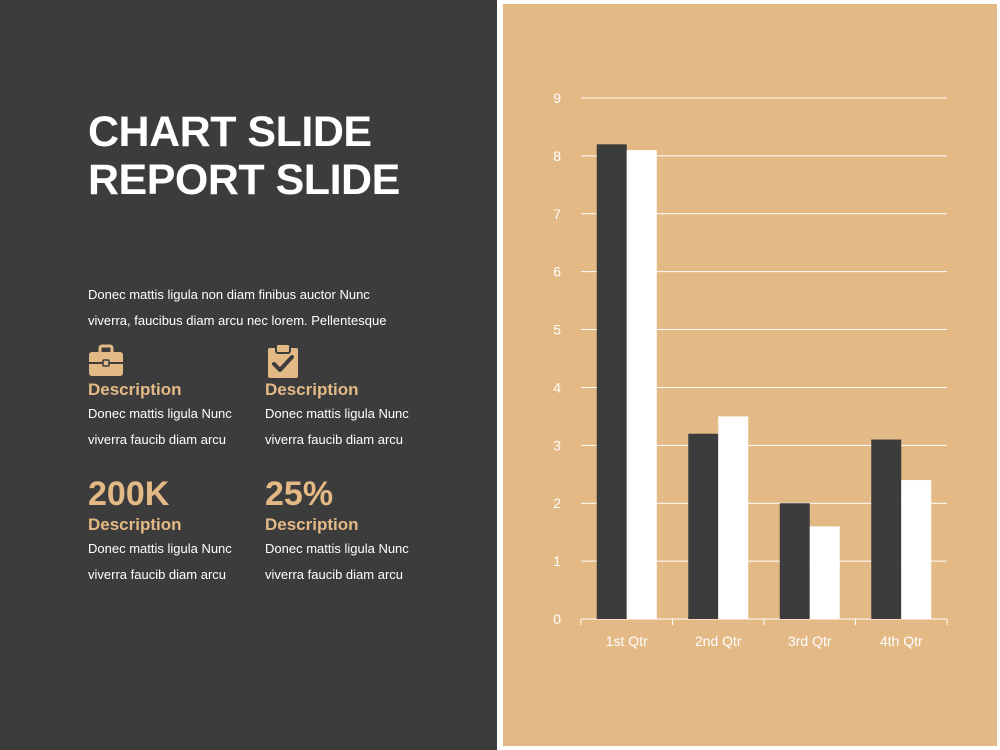 The width and height of the screenshot is (1000, 750). Describe the element at coordinates (641, 384) in the screenshot. I see `bar-series-2-1st-qtr` at that location.